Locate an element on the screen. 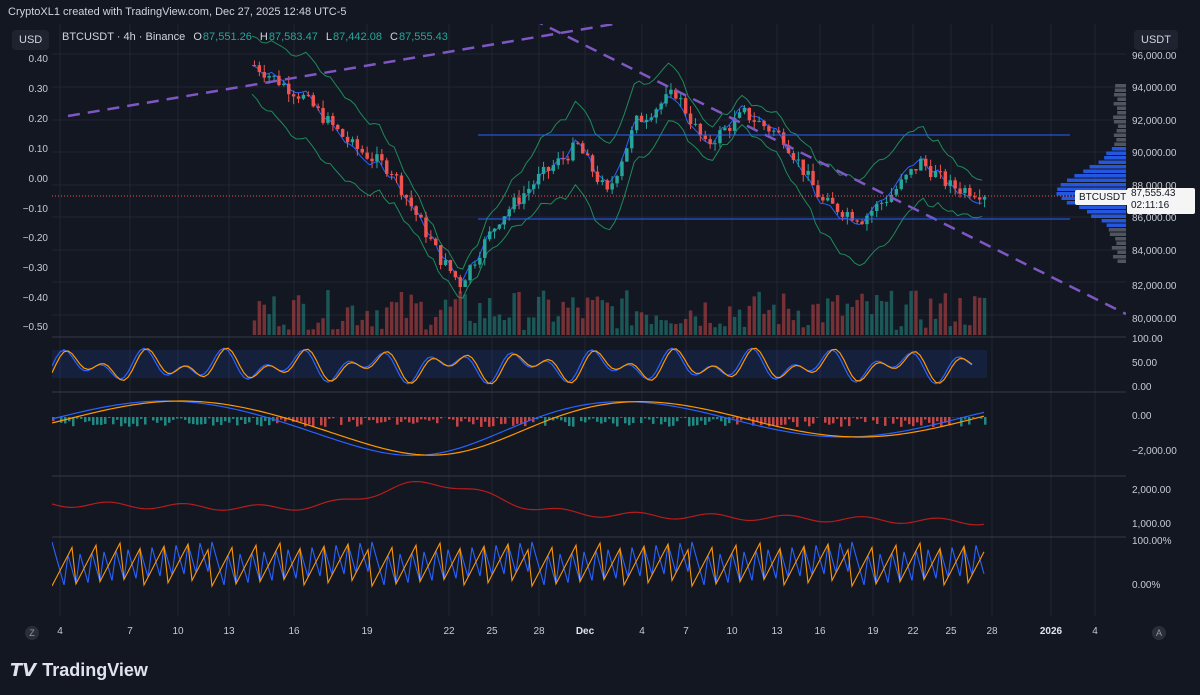 This screenshot has height=695, width=1200. left-axis-tick: −0.50 is located at coordinates (35, 327).